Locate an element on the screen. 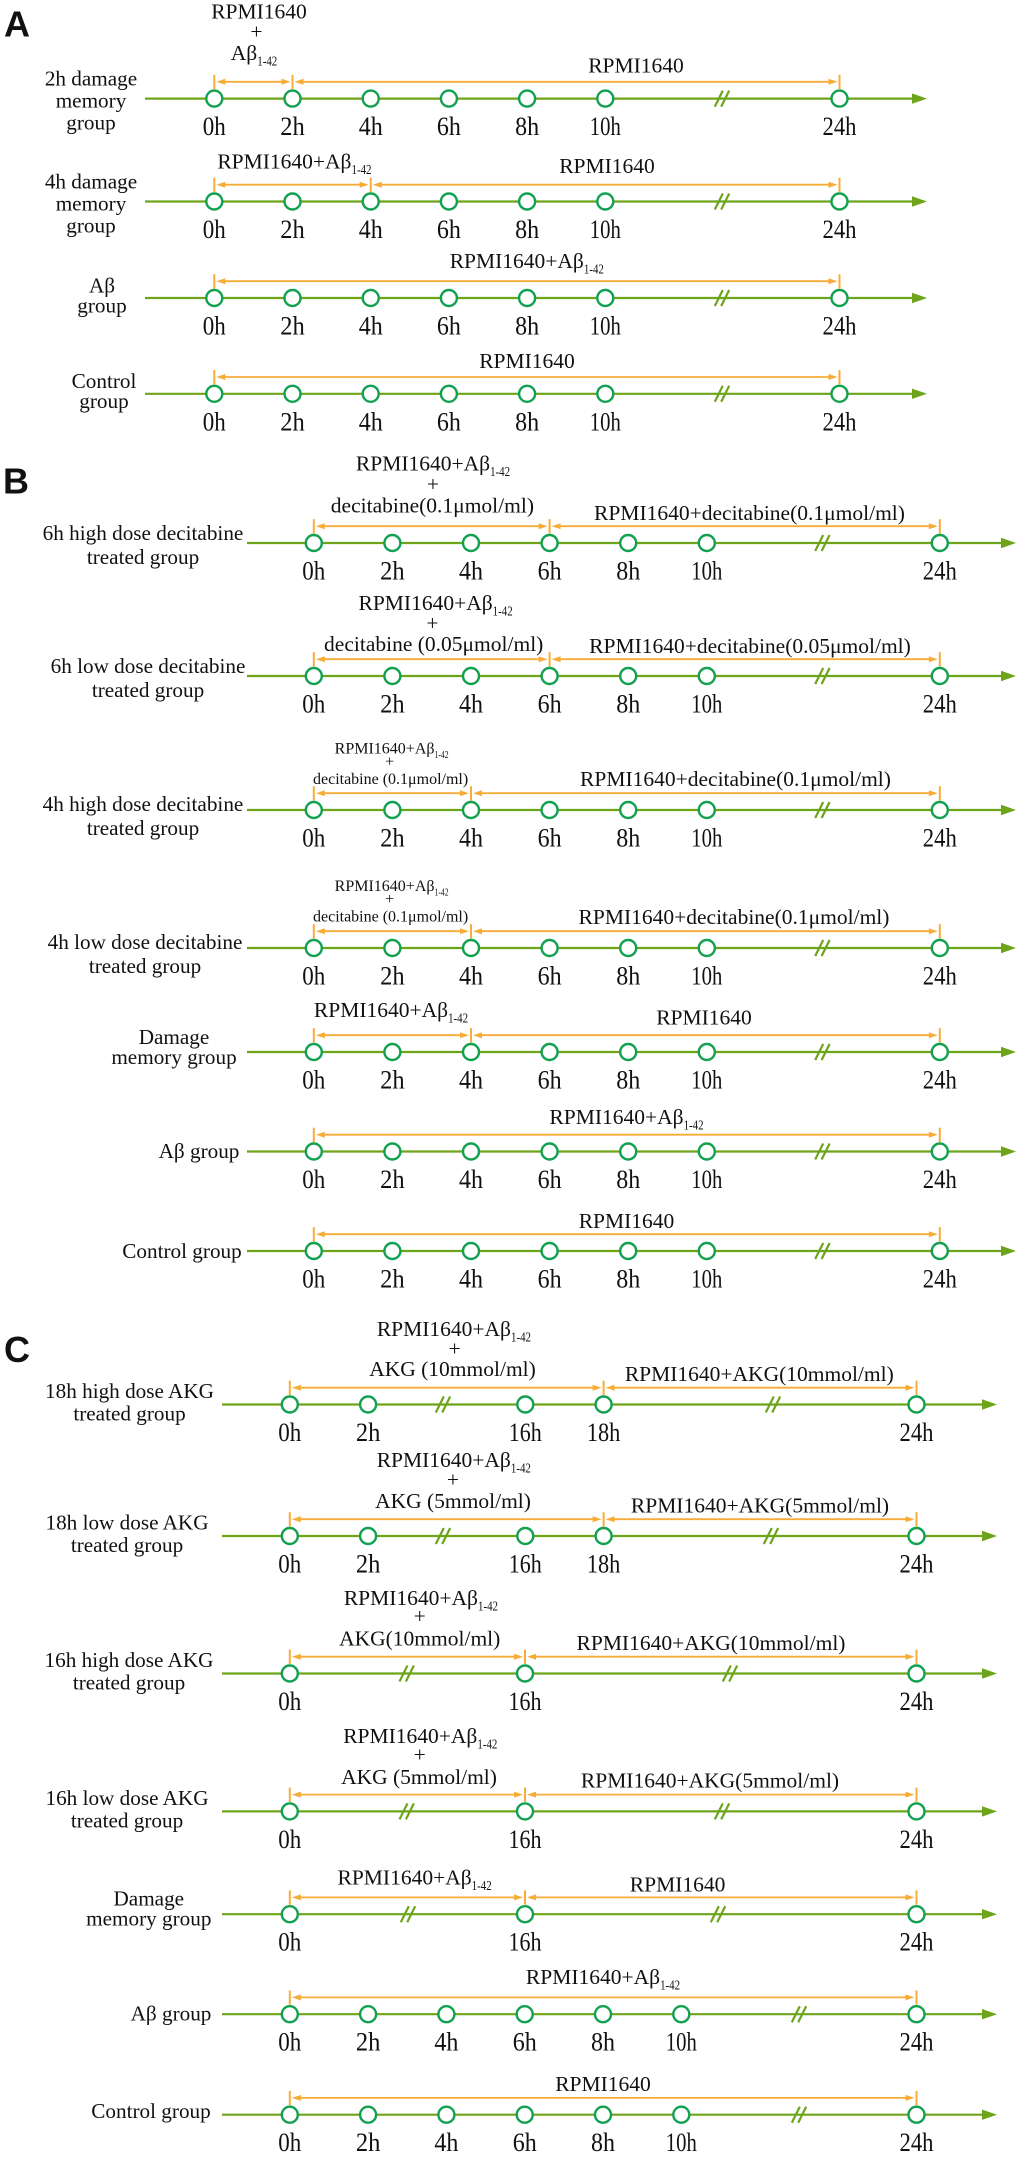 The width and height of the screenshot is (1020, 2157). svg-text: B is located at coordinates (16, 481).